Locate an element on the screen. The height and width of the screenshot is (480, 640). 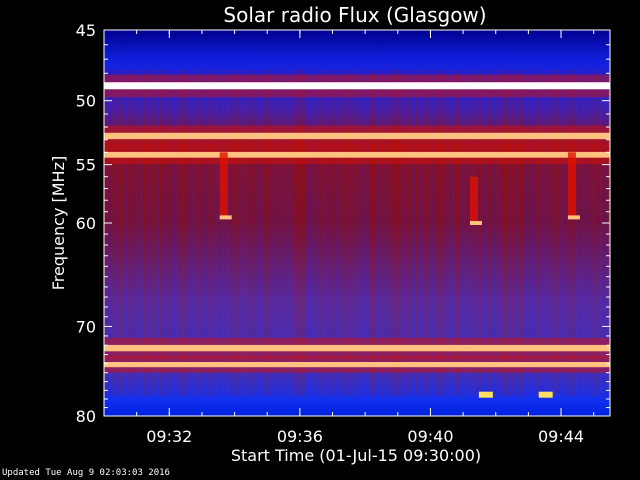
updated-timestamp: Updated Tue Aug 9 02:03:03 2016 is located at coordinates (86, 473).